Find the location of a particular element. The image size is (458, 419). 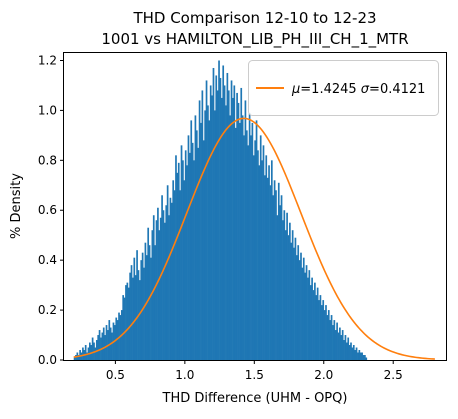

x-tick-label: 1.5 is located at coordinates (254, 375).